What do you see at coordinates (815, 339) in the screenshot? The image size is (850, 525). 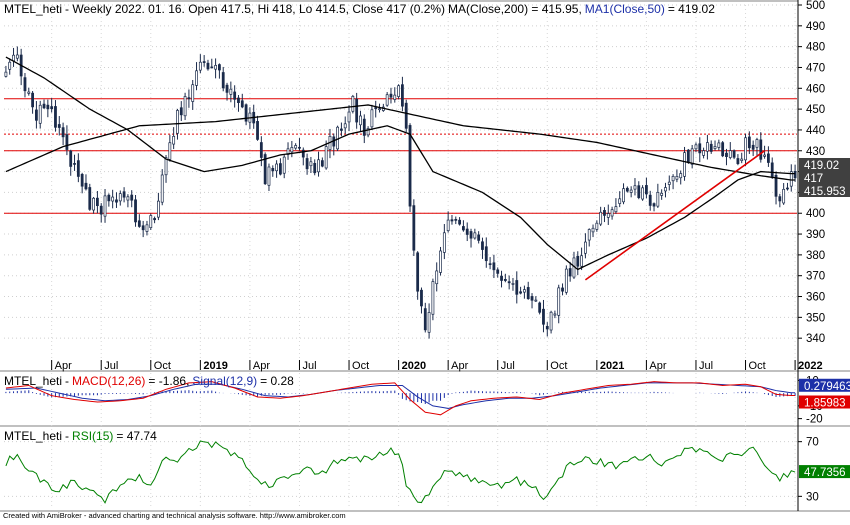 I see `price-tick-label-0: 340` at bounding box center [815, 339].